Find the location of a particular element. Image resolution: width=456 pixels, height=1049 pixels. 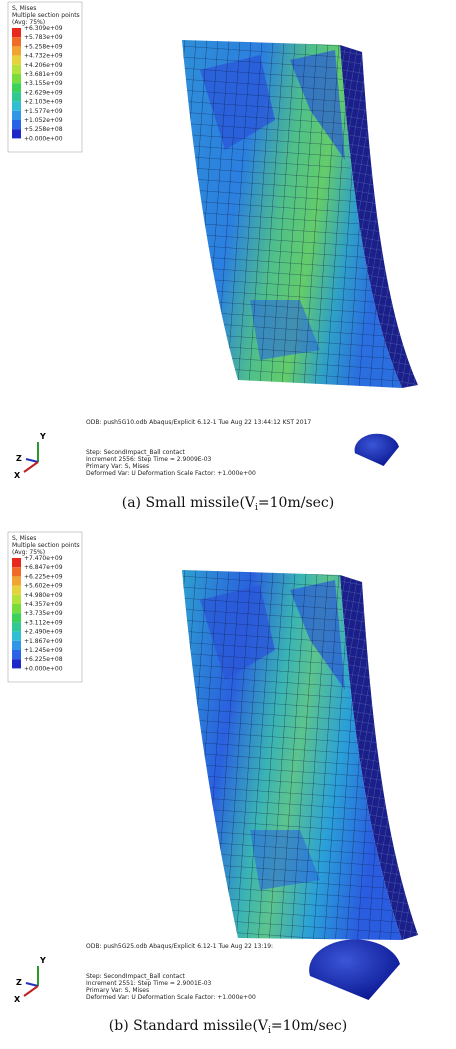

legend-label: +7.470e+09 is located at coordinates (43, 558).